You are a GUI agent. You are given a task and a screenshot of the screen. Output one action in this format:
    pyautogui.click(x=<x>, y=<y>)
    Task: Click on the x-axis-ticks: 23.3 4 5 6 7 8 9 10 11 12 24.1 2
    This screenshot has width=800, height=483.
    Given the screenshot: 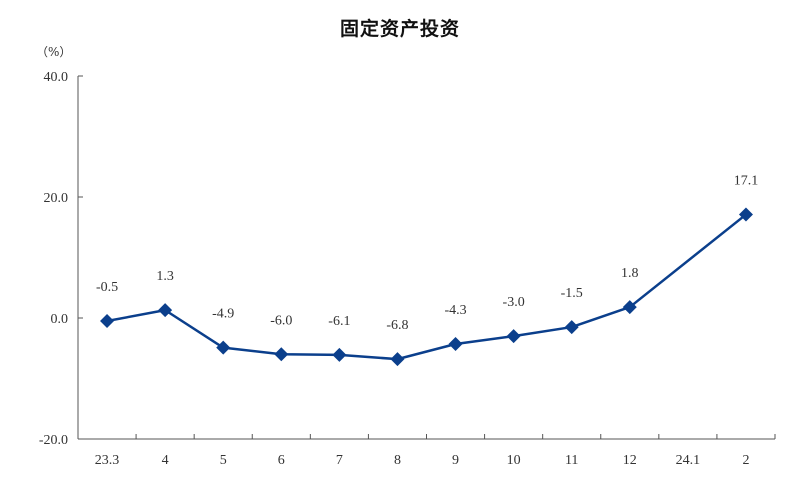 What is the action you would take?
    pyautogui.click(x=435, y=451)
    